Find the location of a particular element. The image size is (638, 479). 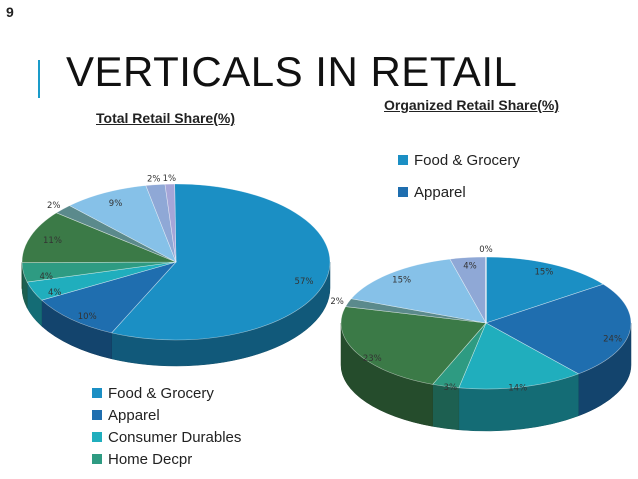

legend-item: Consumer Durables is located at coordinates (166, 437).